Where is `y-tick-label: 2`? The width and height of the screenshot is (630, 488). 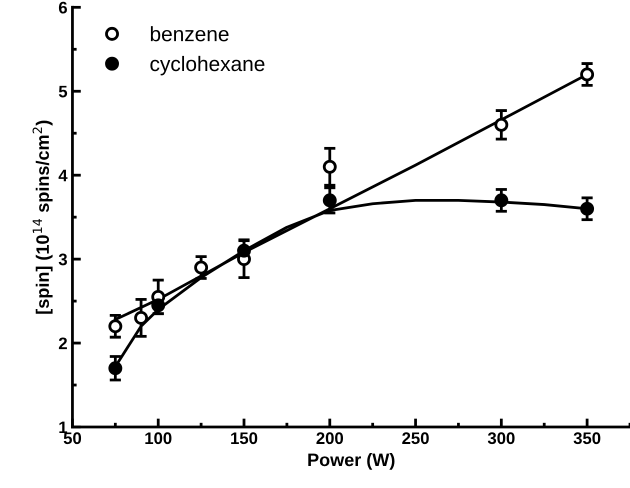
y-tick-label: 2 is located at coordinates (62, 343).